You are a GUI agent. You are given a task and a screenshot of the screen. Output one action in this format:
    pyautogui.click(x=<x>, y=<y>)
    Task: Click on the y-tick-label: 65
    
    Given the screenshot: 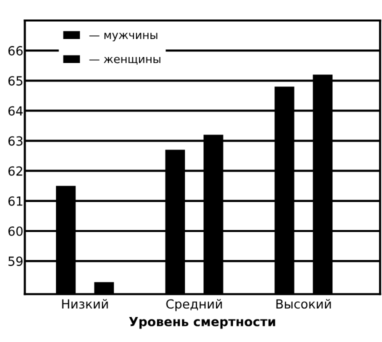 What is the action you would take?
    pyautogui.click(x=15, y=81)
    